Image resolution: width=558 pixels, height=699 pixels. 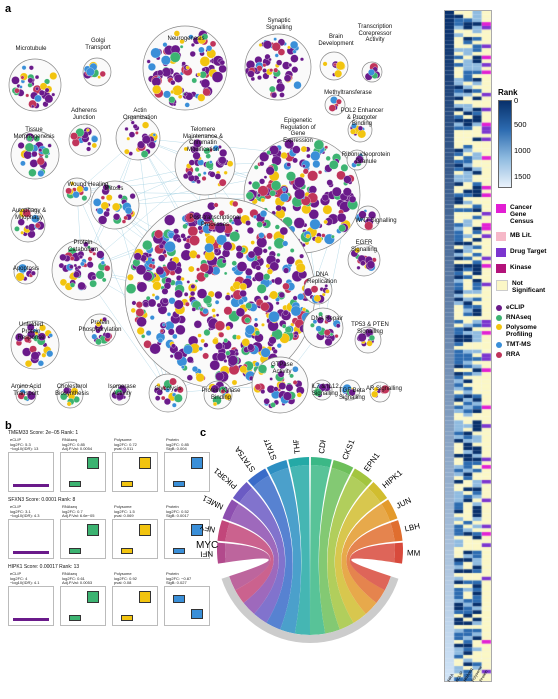 What do you see at coordinates (114, 189) in the screenshot?
I see `cluster-label-mitosis: Mitosis` at bounding box center [114, 189].